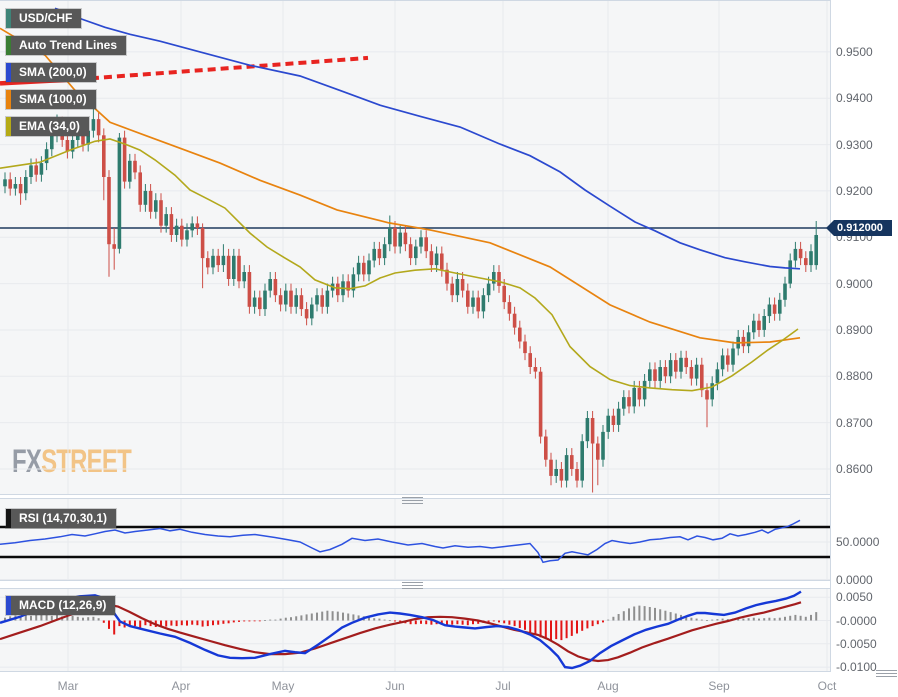 This screenshot has width=898, height=697. What do you see at coordinates (401, 632) in the screenshot?
I see `macd-signal-line` at bounding box center [401, 632].